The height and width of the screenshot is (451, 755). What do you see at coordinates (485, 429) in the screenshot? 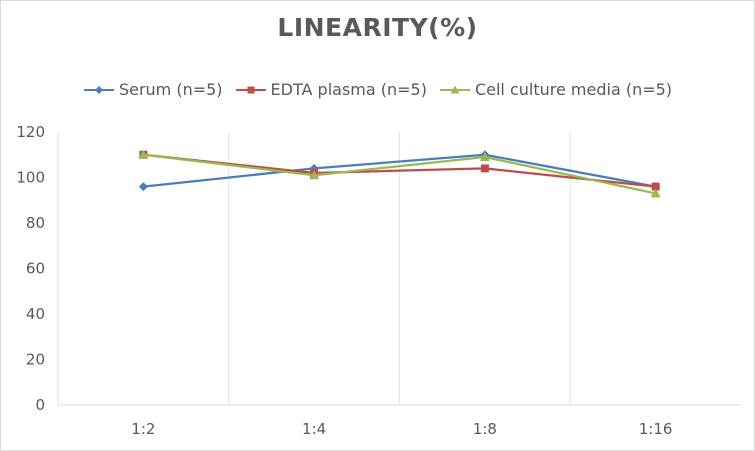
I see `x-tick-label: 1:8` at bounding box center [485, 429].